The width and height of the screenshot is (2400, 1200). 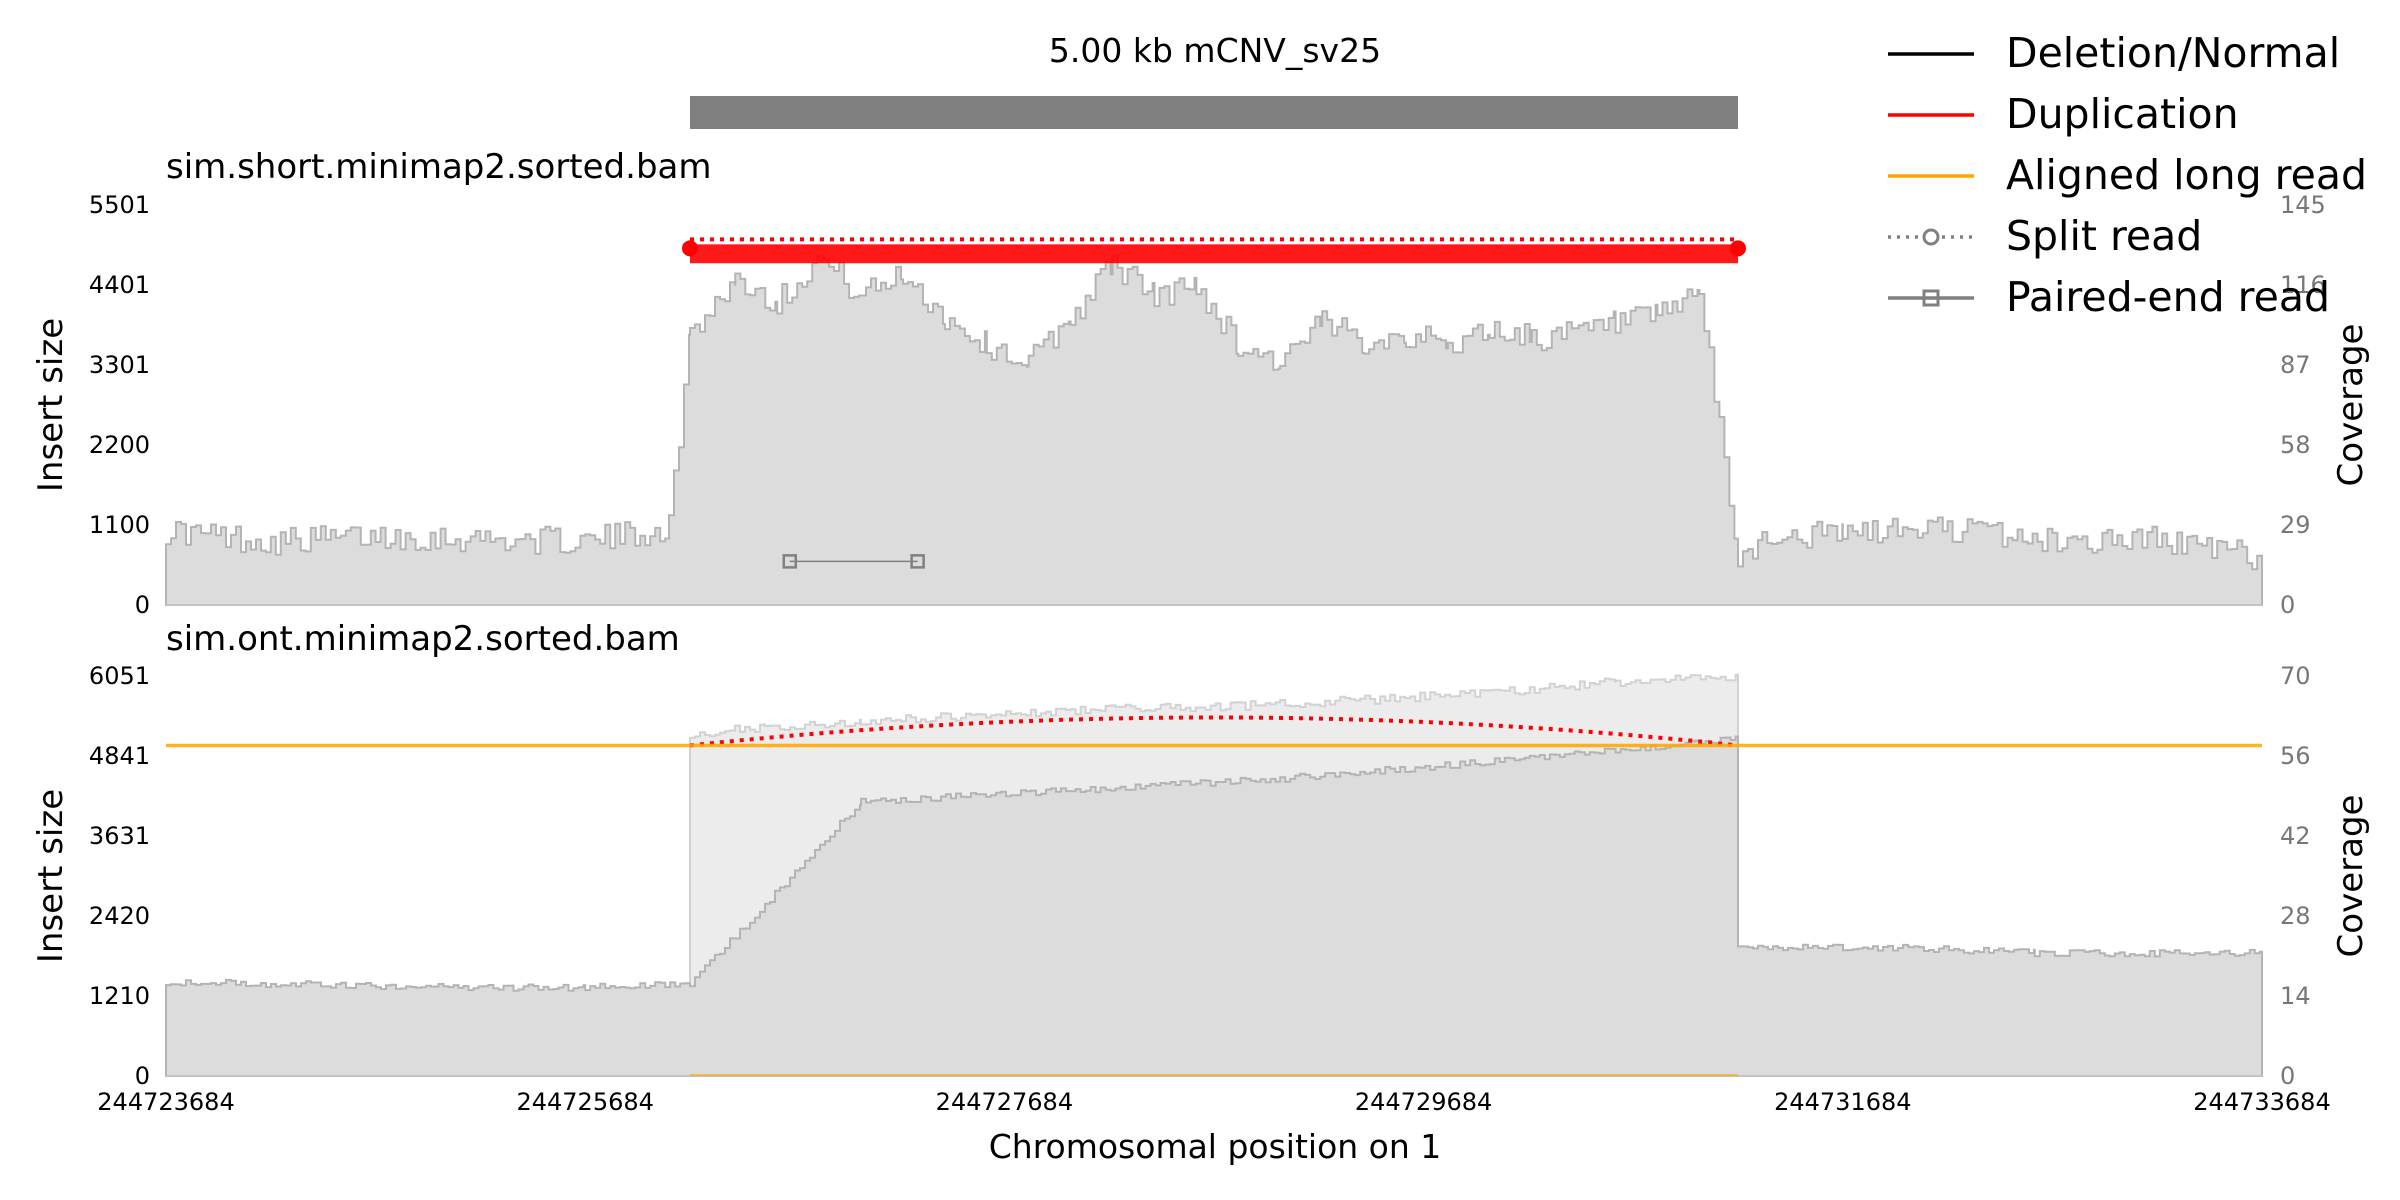 I want to click on x-tick-label: 244731684, so click(x=1842, y=1102).